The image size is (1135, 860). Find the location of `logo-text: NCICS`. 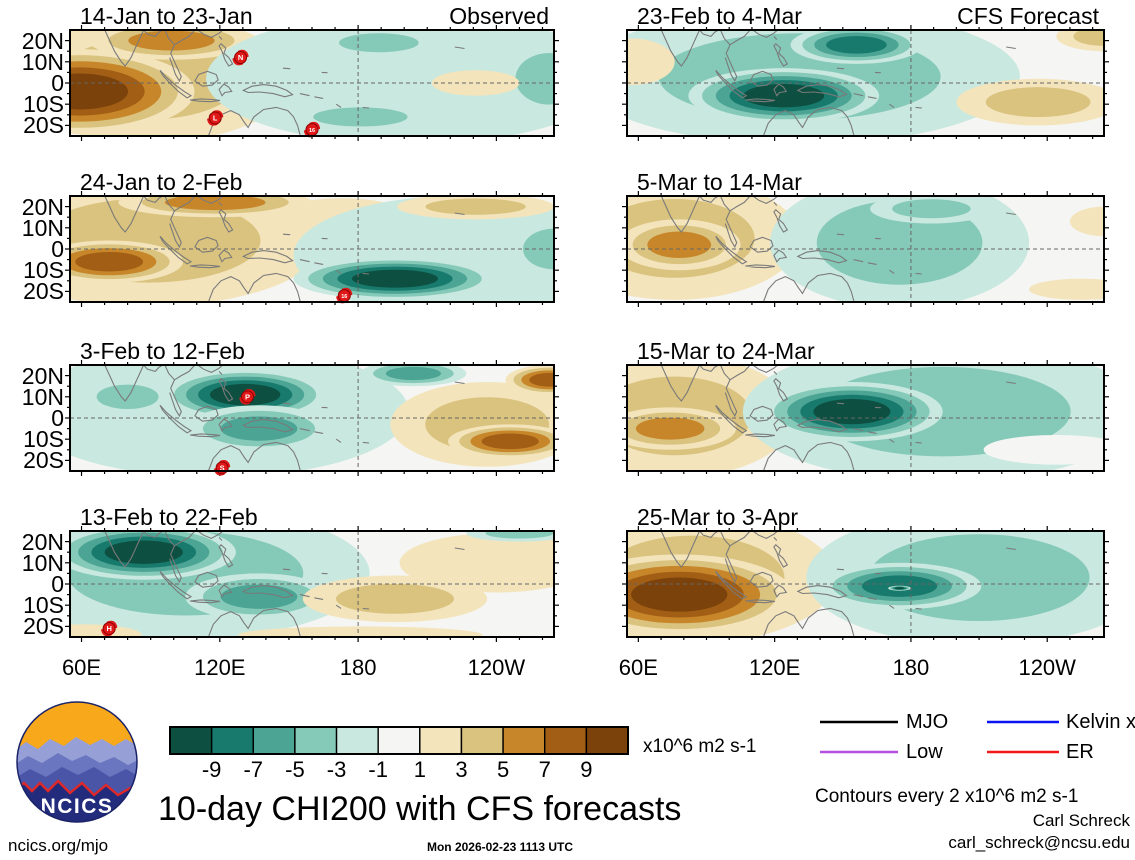

logo-text: NCICS is located at coordinates (77, 806).